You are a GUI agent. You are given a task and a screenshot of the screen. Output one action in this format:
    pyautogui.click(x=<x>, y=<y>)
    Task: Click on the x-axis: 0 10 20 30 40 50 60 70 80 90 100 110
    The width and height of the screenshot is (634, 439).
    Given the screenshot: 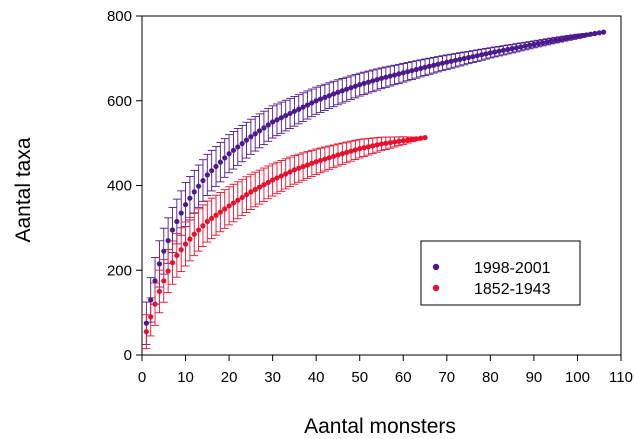 What is the action you would take?
    pyautogui.click(x=385, y=370)
    